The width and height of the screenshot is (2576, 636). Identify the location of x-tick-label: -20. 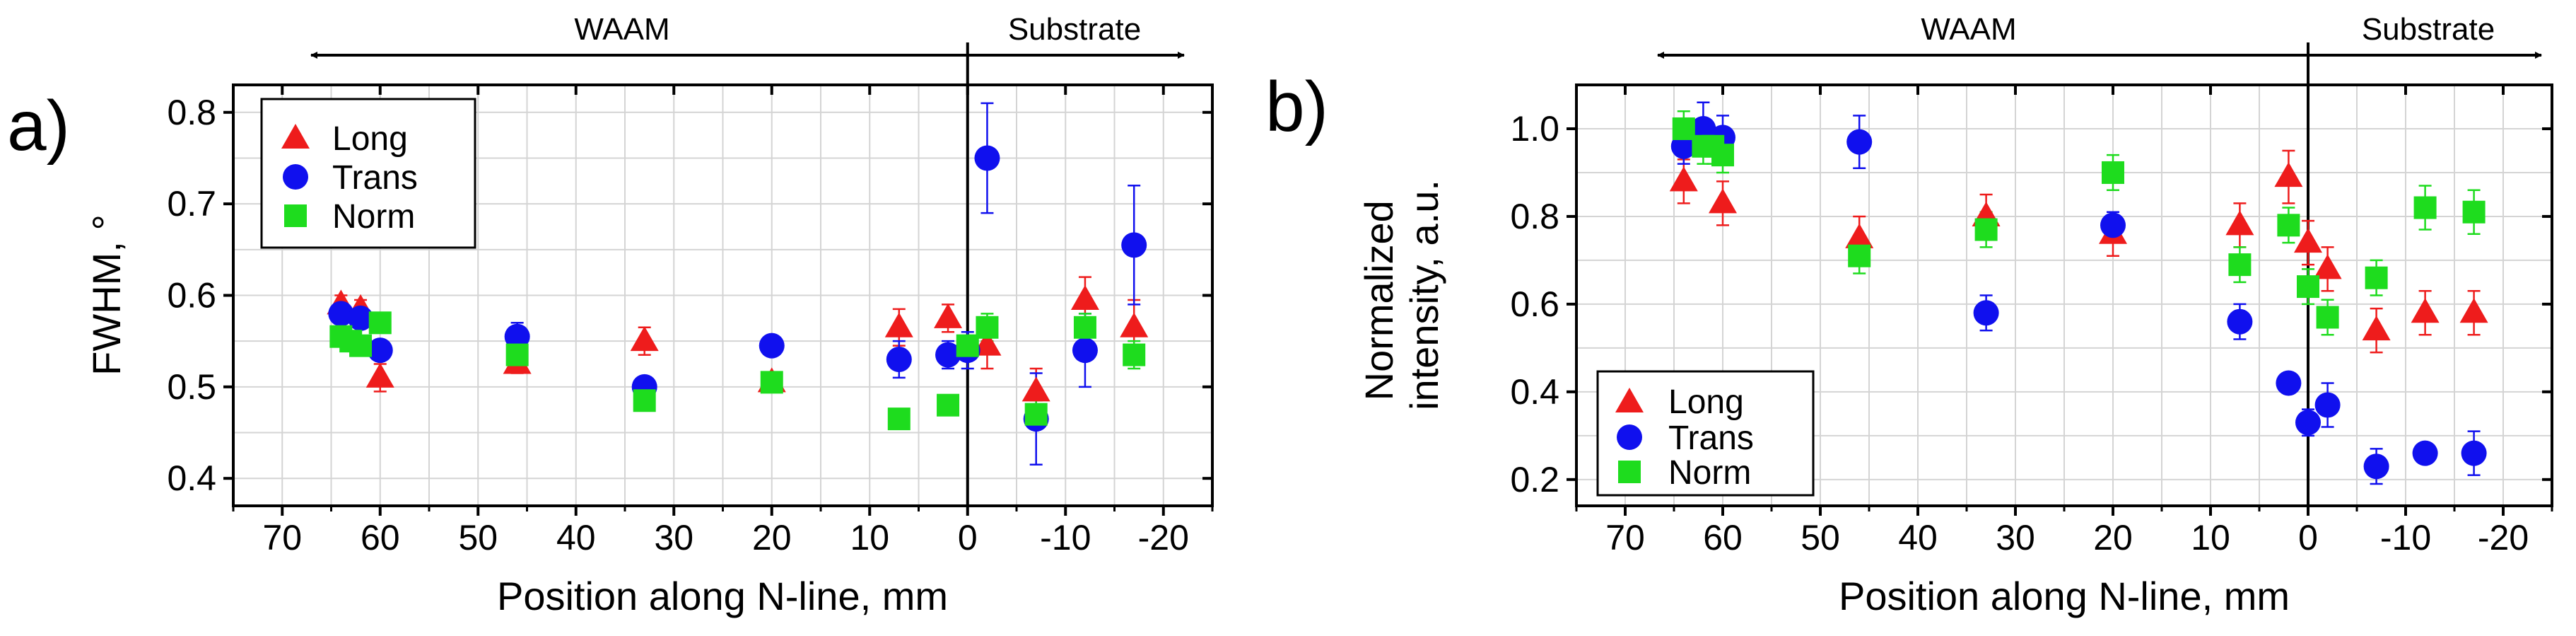
(2503, 537).